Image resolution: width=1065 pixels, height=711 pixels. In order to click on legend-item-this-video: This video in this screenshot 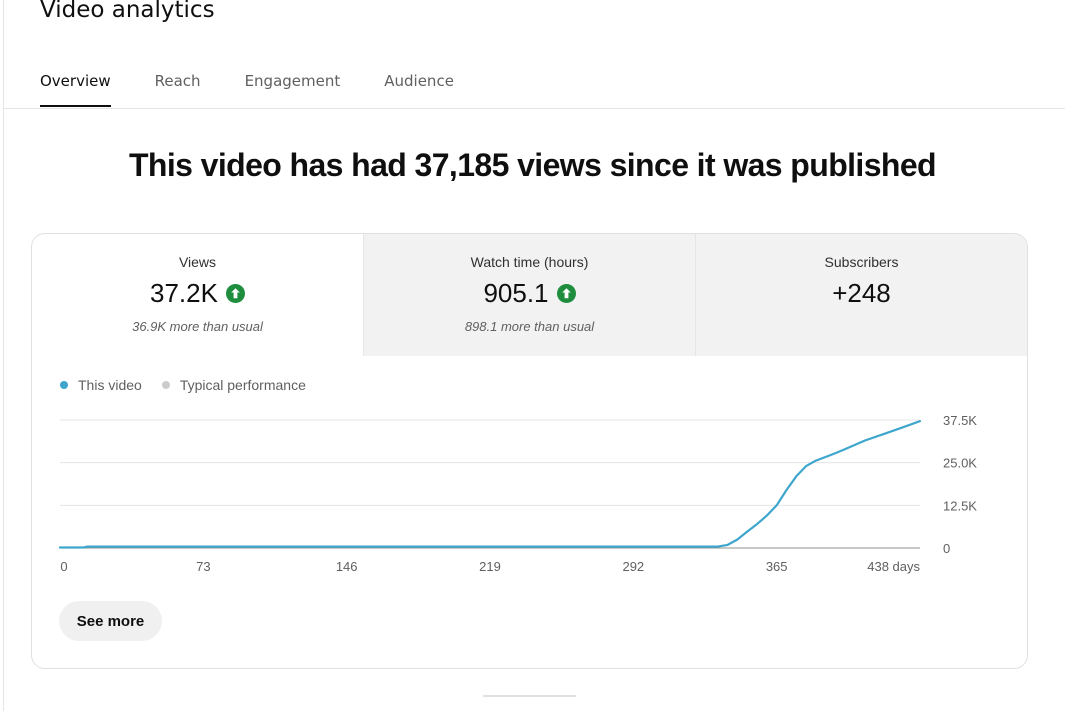, I will do `click(101, 385)`.